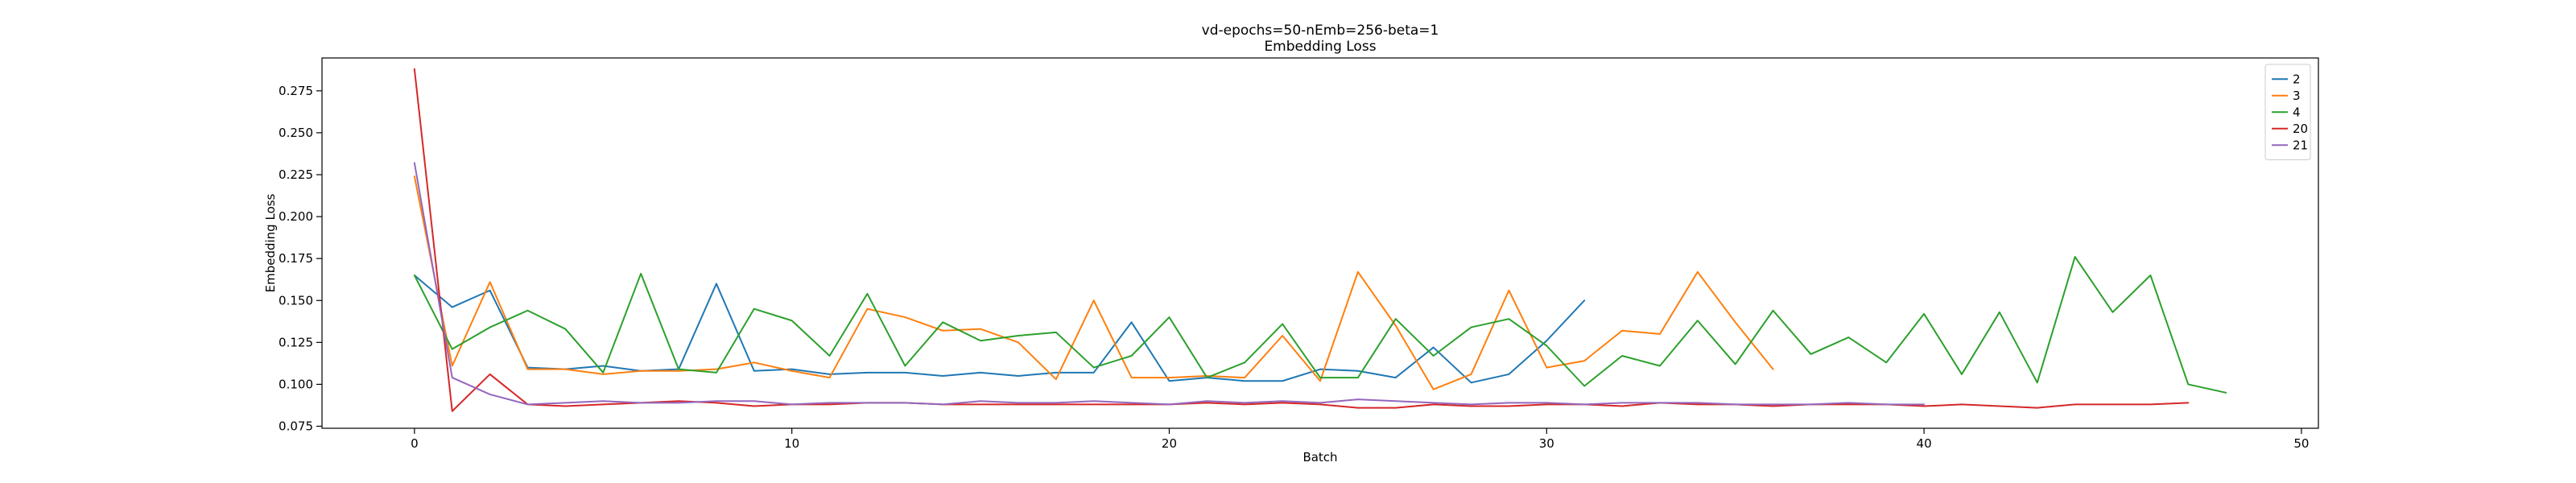 This screenshot has width=2576, height=483. What do you see at coordinates (791, 443) in the screenshot?
I see `x-tick-label: 10` at bounding box center [791, 443].